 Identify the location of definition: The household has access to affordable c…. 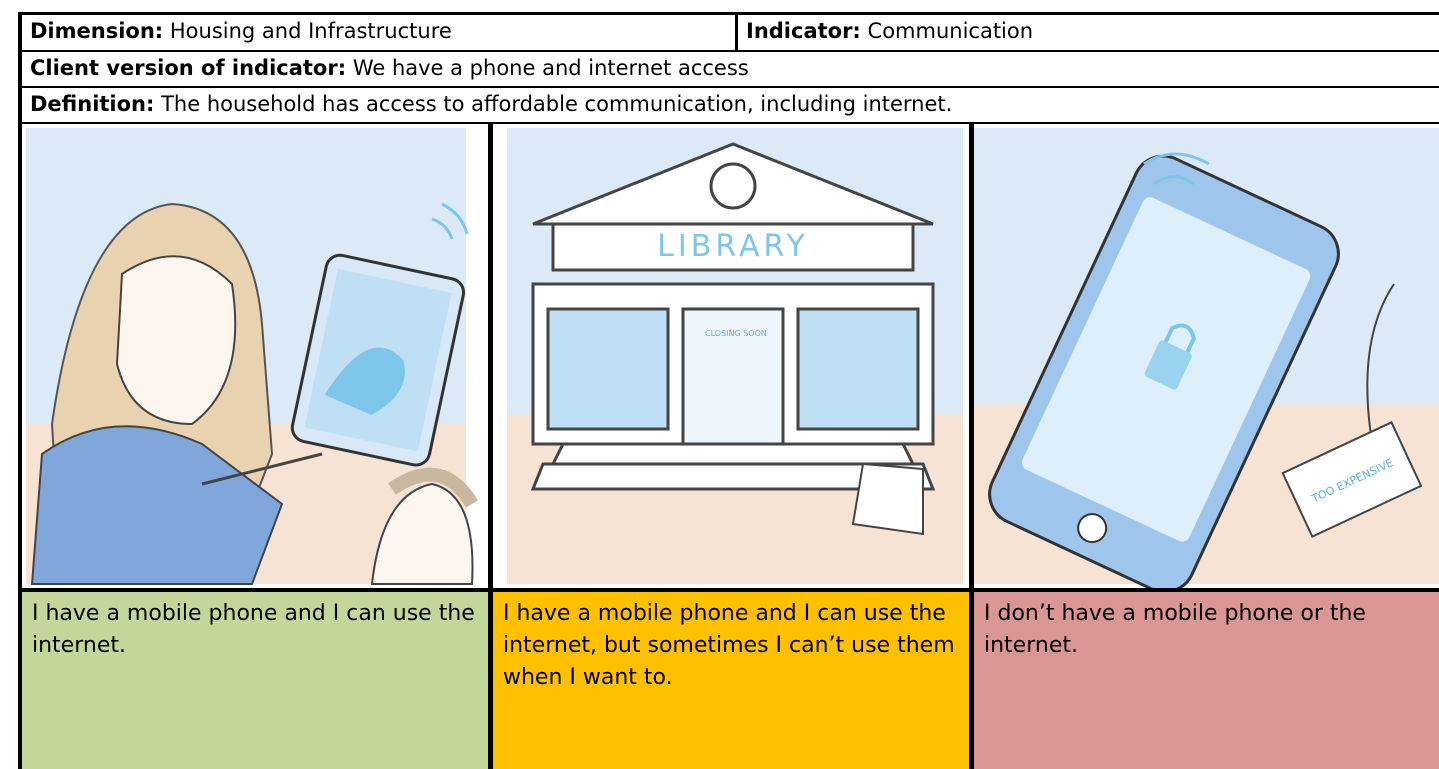
(557, 104).